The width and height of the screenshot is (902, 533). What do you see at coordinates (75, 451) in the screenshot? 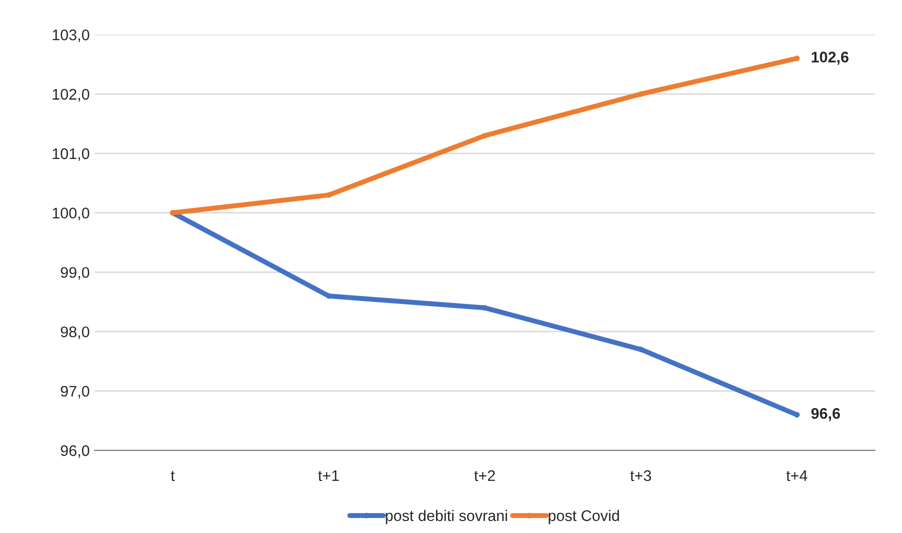
I see `y-tick-label: 96,0` at bounding box center [75, 451].